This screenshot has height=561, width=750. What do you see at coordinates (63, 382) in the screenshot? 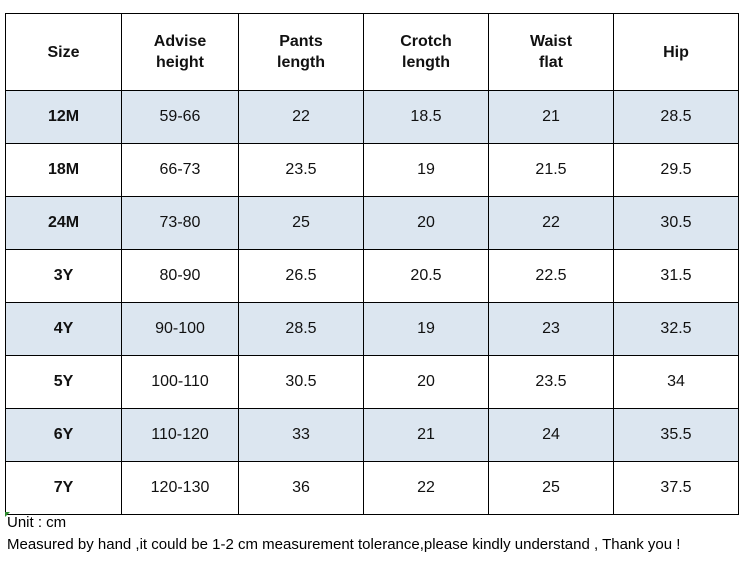
I see `size-cell: 5Y` at bounding box center [63, 382].